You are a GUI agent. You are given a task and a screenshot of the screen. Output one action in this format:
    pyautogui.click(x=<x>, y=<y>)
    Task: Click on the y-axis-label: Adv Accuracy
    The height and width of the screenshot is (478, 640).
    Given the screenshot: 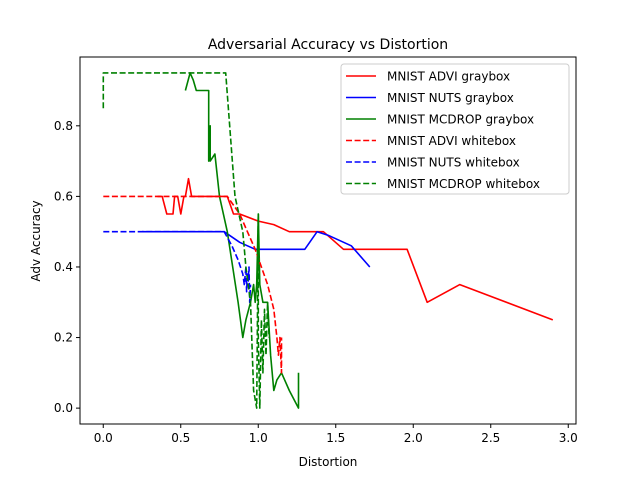 What is the action you would take?
    pyautogui.click(x=36, y=240)
    